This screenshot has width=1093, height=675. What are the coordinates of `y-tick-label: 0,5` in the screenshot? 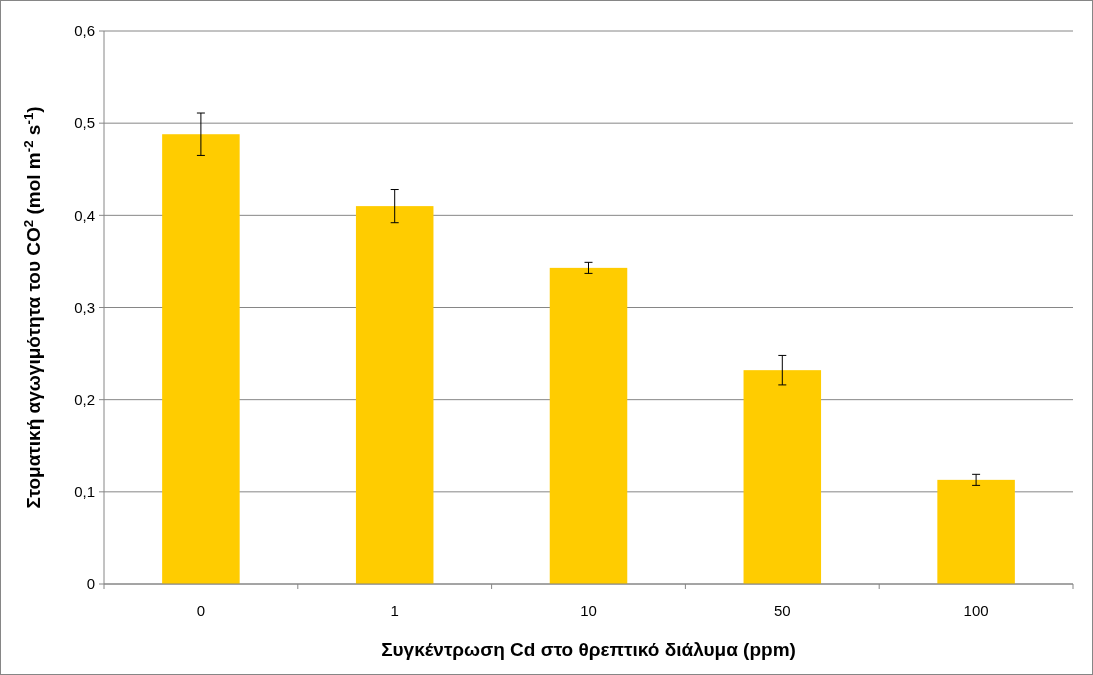 It's located at (84, 123).